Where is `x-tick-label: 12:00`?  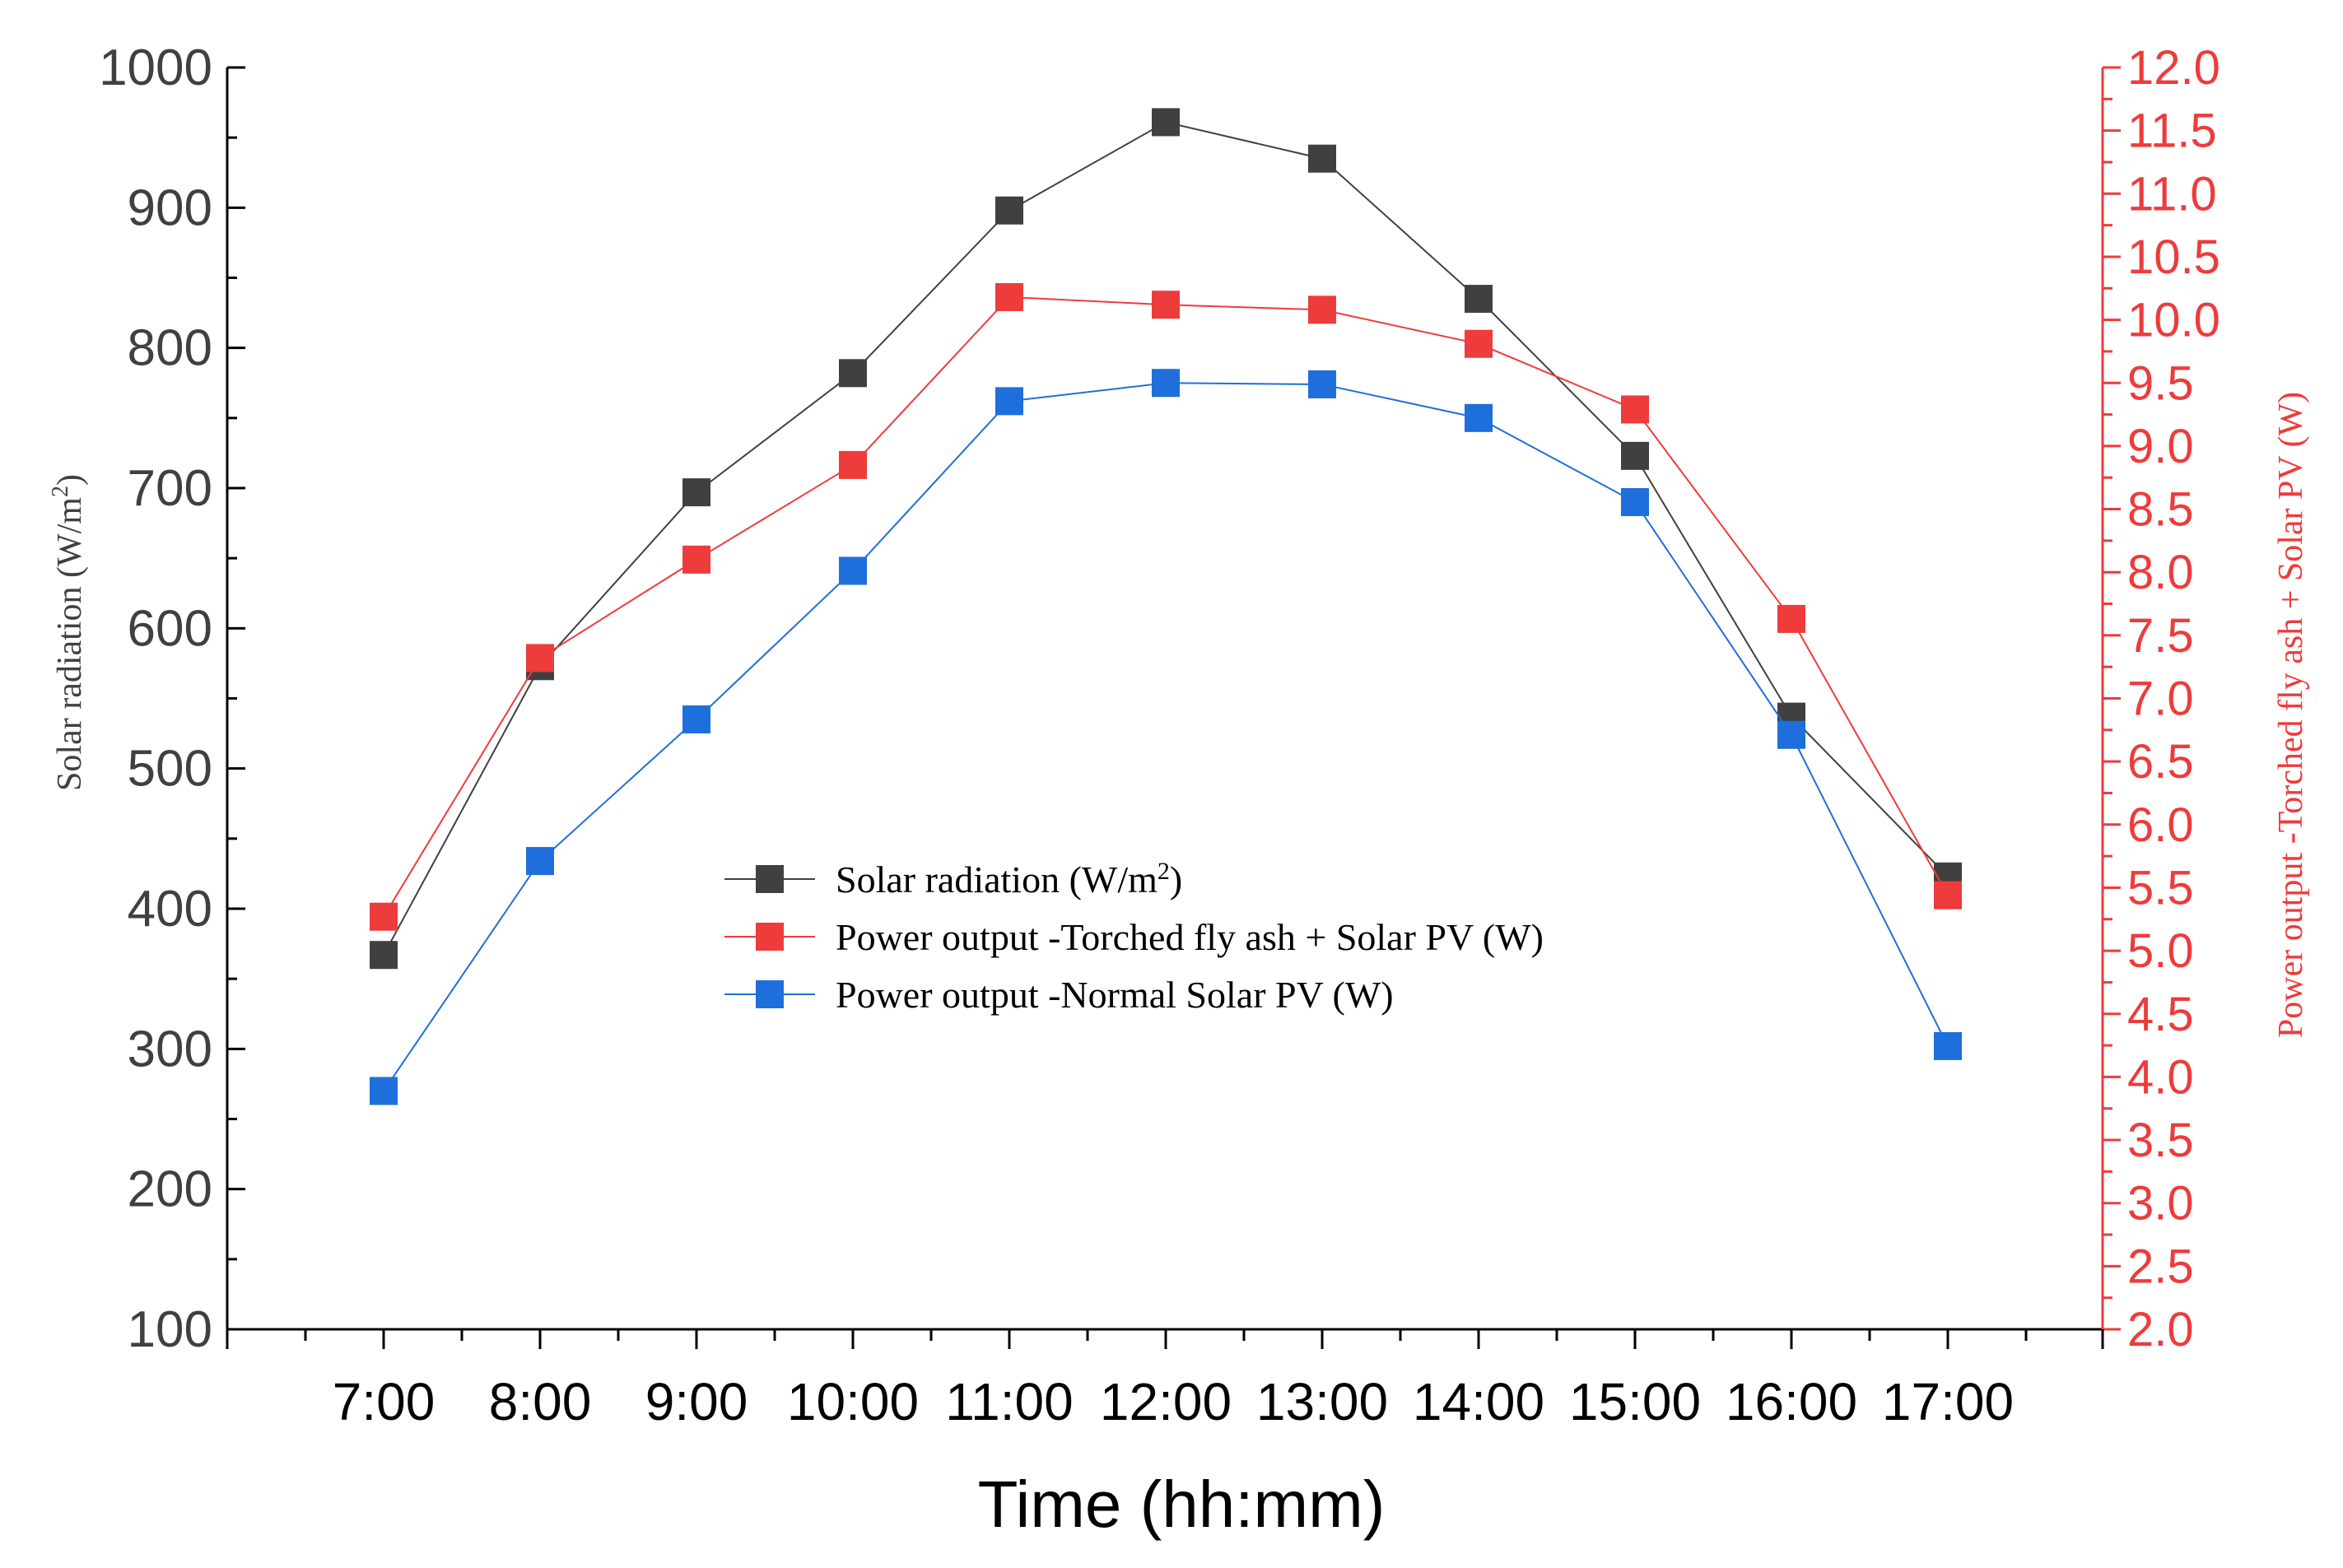
x-tick-label: 12:00 is located at coordinates (1166, 1401).